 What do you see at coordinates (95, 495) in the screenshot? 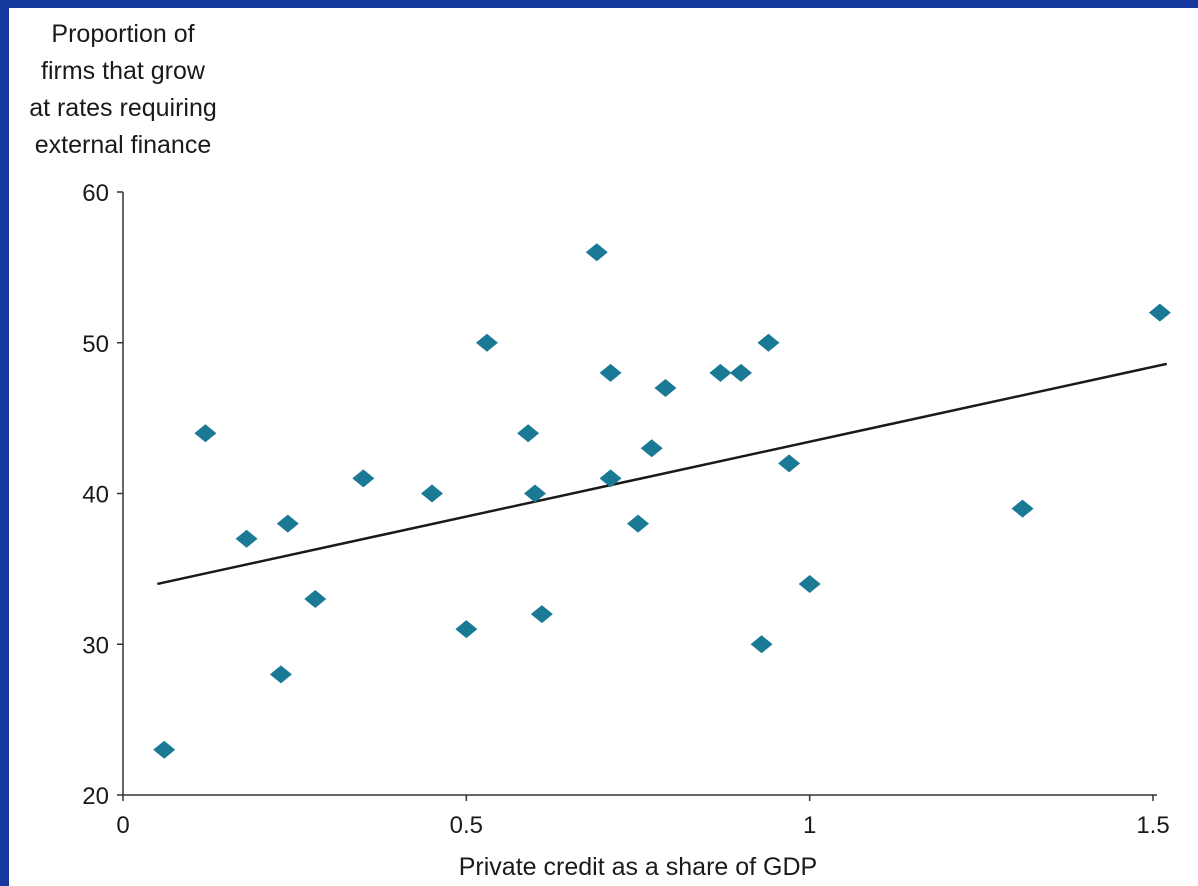
I see `y-tick-label: 40` at bounding box center [95, 495].